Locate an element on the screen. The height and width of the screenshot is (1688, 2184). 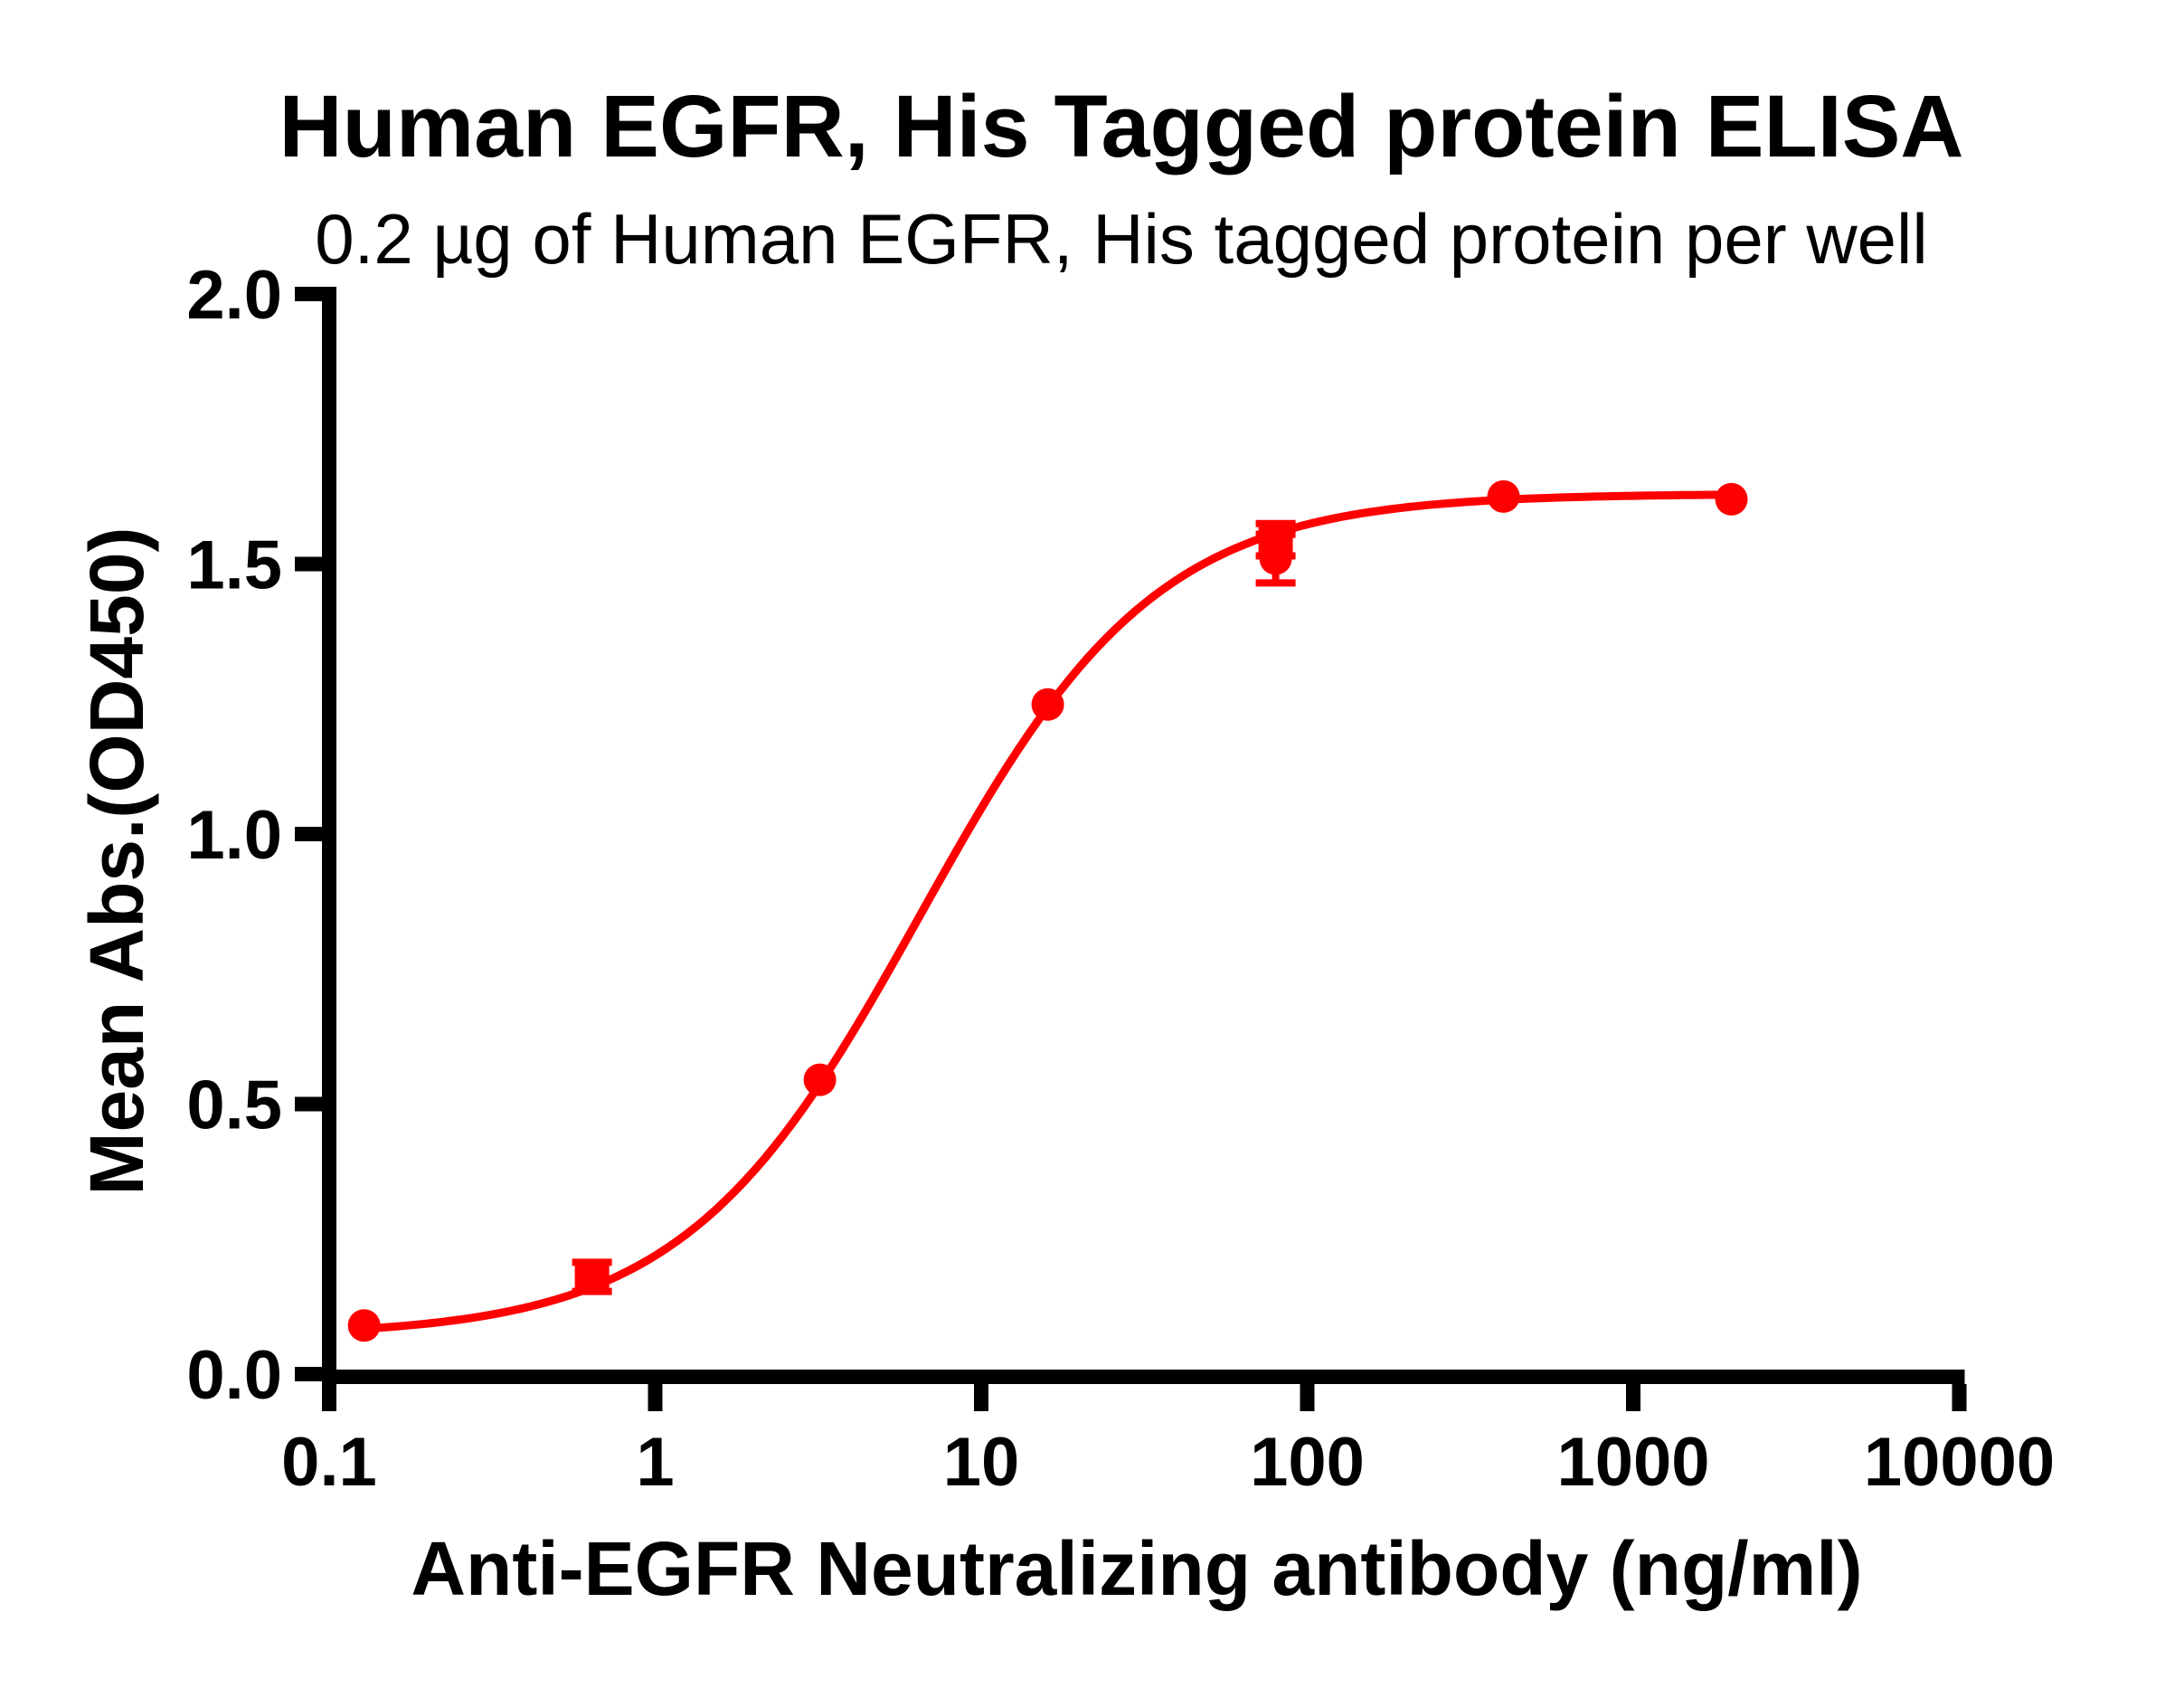
x-tick-label: 0.1 is located at coordinates (329, 1462).